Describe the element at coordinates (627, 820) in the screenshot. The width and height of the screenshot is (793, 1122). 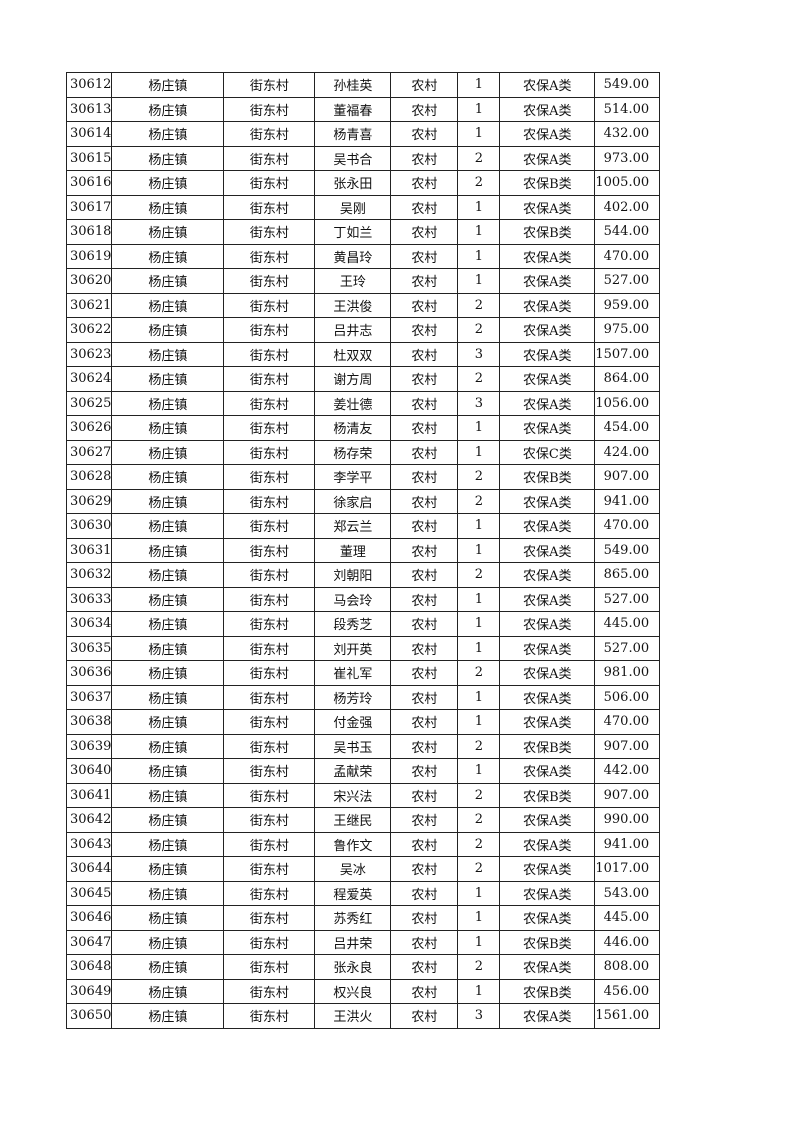
I see `amount-cell: 990.00` at that location.